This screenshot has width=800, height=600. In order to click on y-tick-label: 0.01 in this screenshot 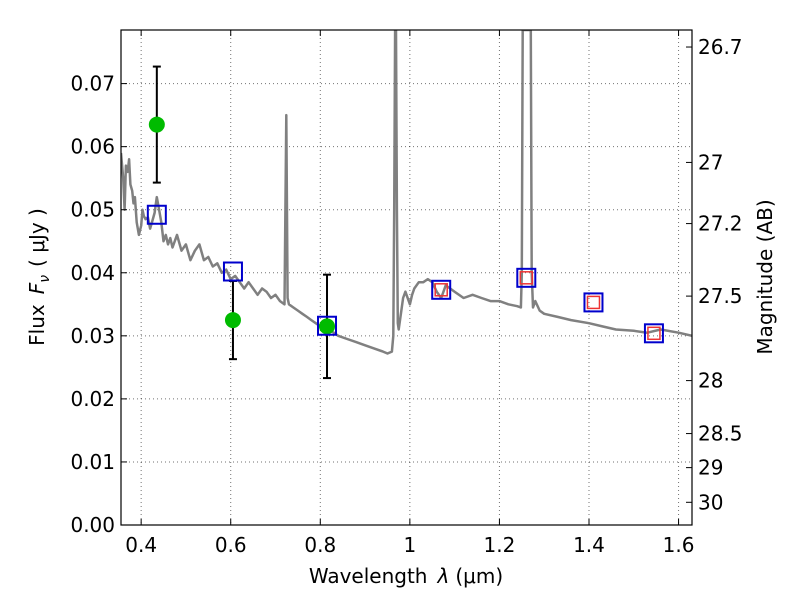, I will do `click(92, 462)`.